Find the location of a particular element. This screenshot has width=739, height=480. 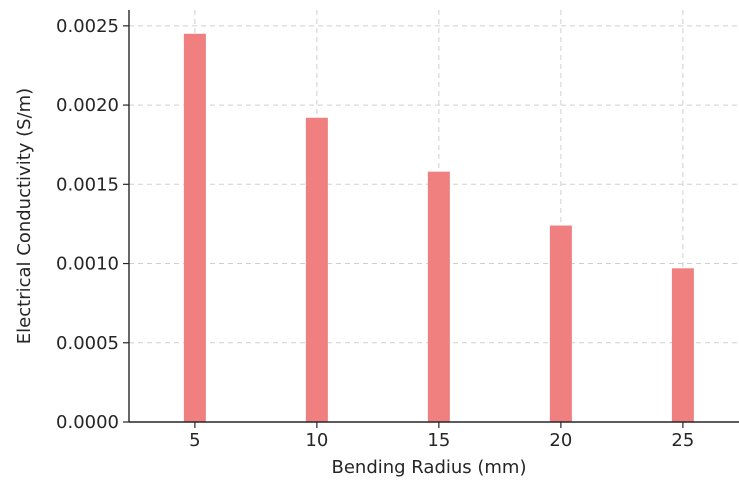

x-tick-label: 25 is located at coordinates (682, 440).